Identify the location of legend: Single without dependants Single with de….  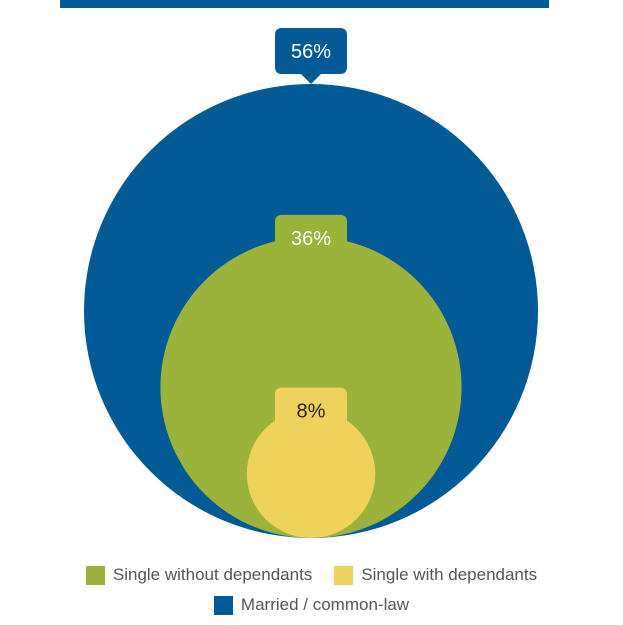
(311, 590).